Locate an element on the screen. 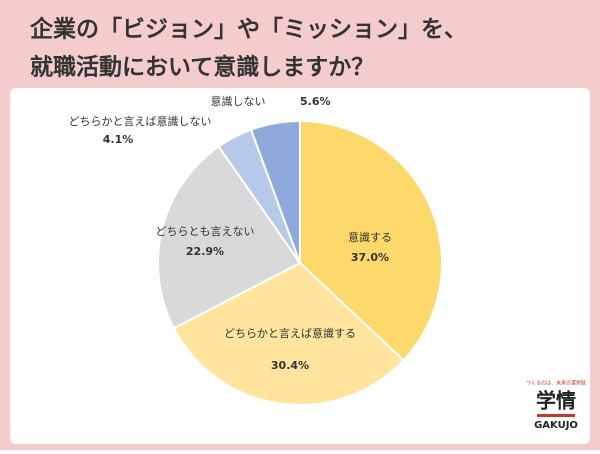 The height and width of the screenshot is (454, 600). title-line: 就職活動において意識しますか？ is located at coordinates (202, 67).